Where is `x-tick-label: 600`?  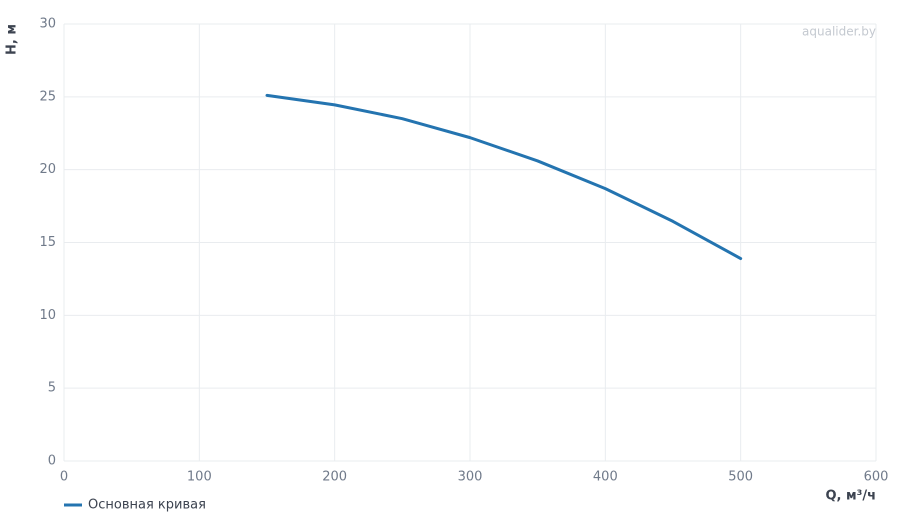 x-tick-label: 600 is located at coordinates (876, 477).